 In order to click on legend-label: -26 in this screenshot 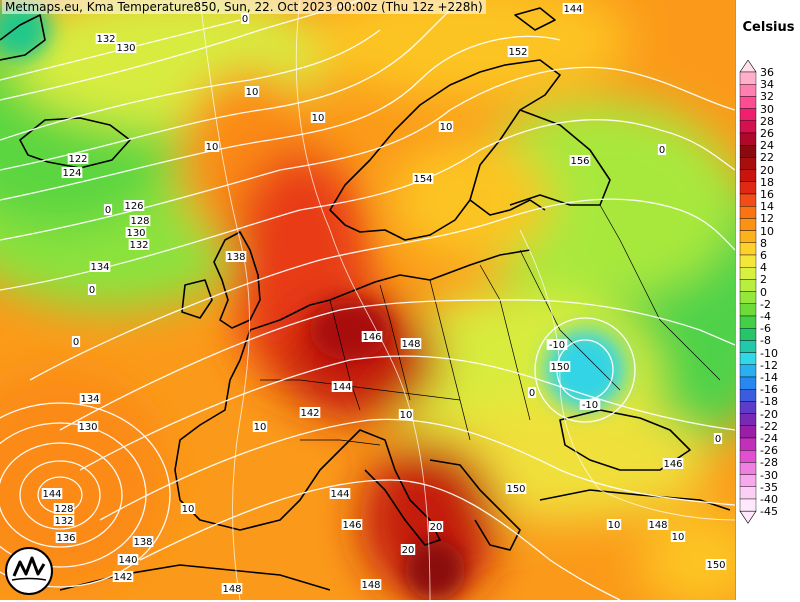, I will do `click(769, 451)`.